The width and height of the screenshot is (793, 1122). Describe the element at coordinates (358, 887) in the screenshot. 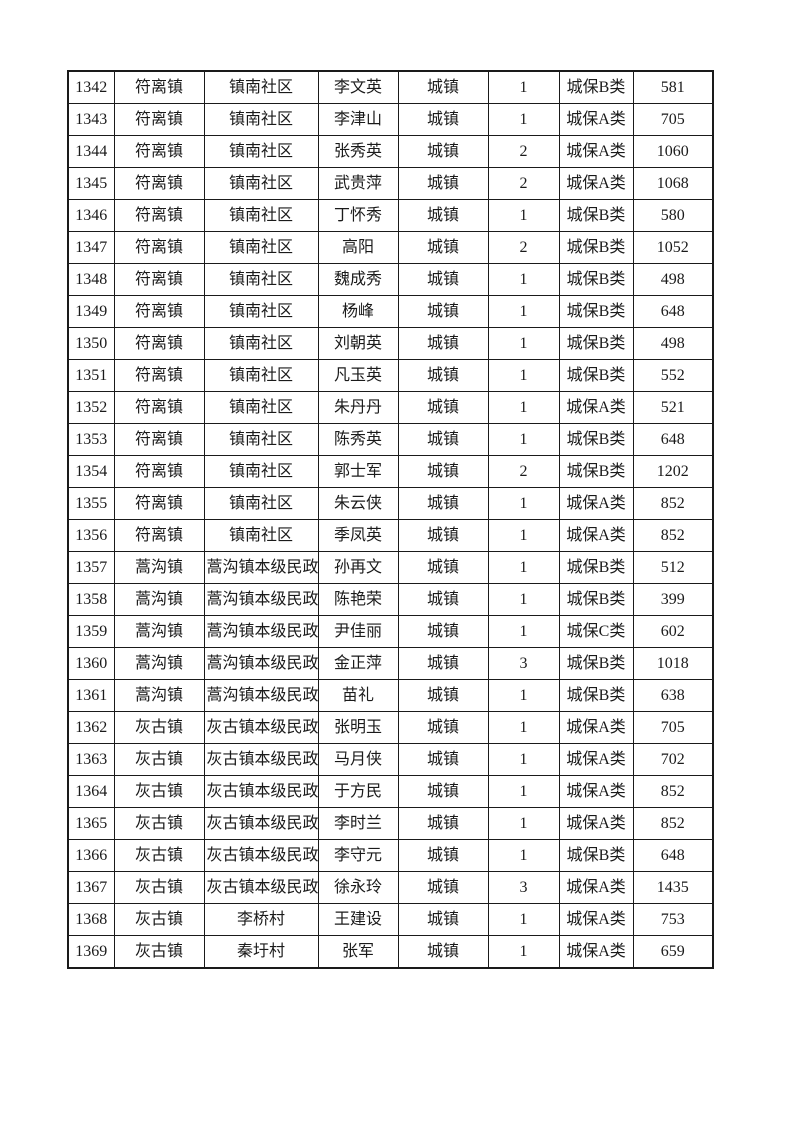

I see `cell-person-name: 徐永玲` at that location.